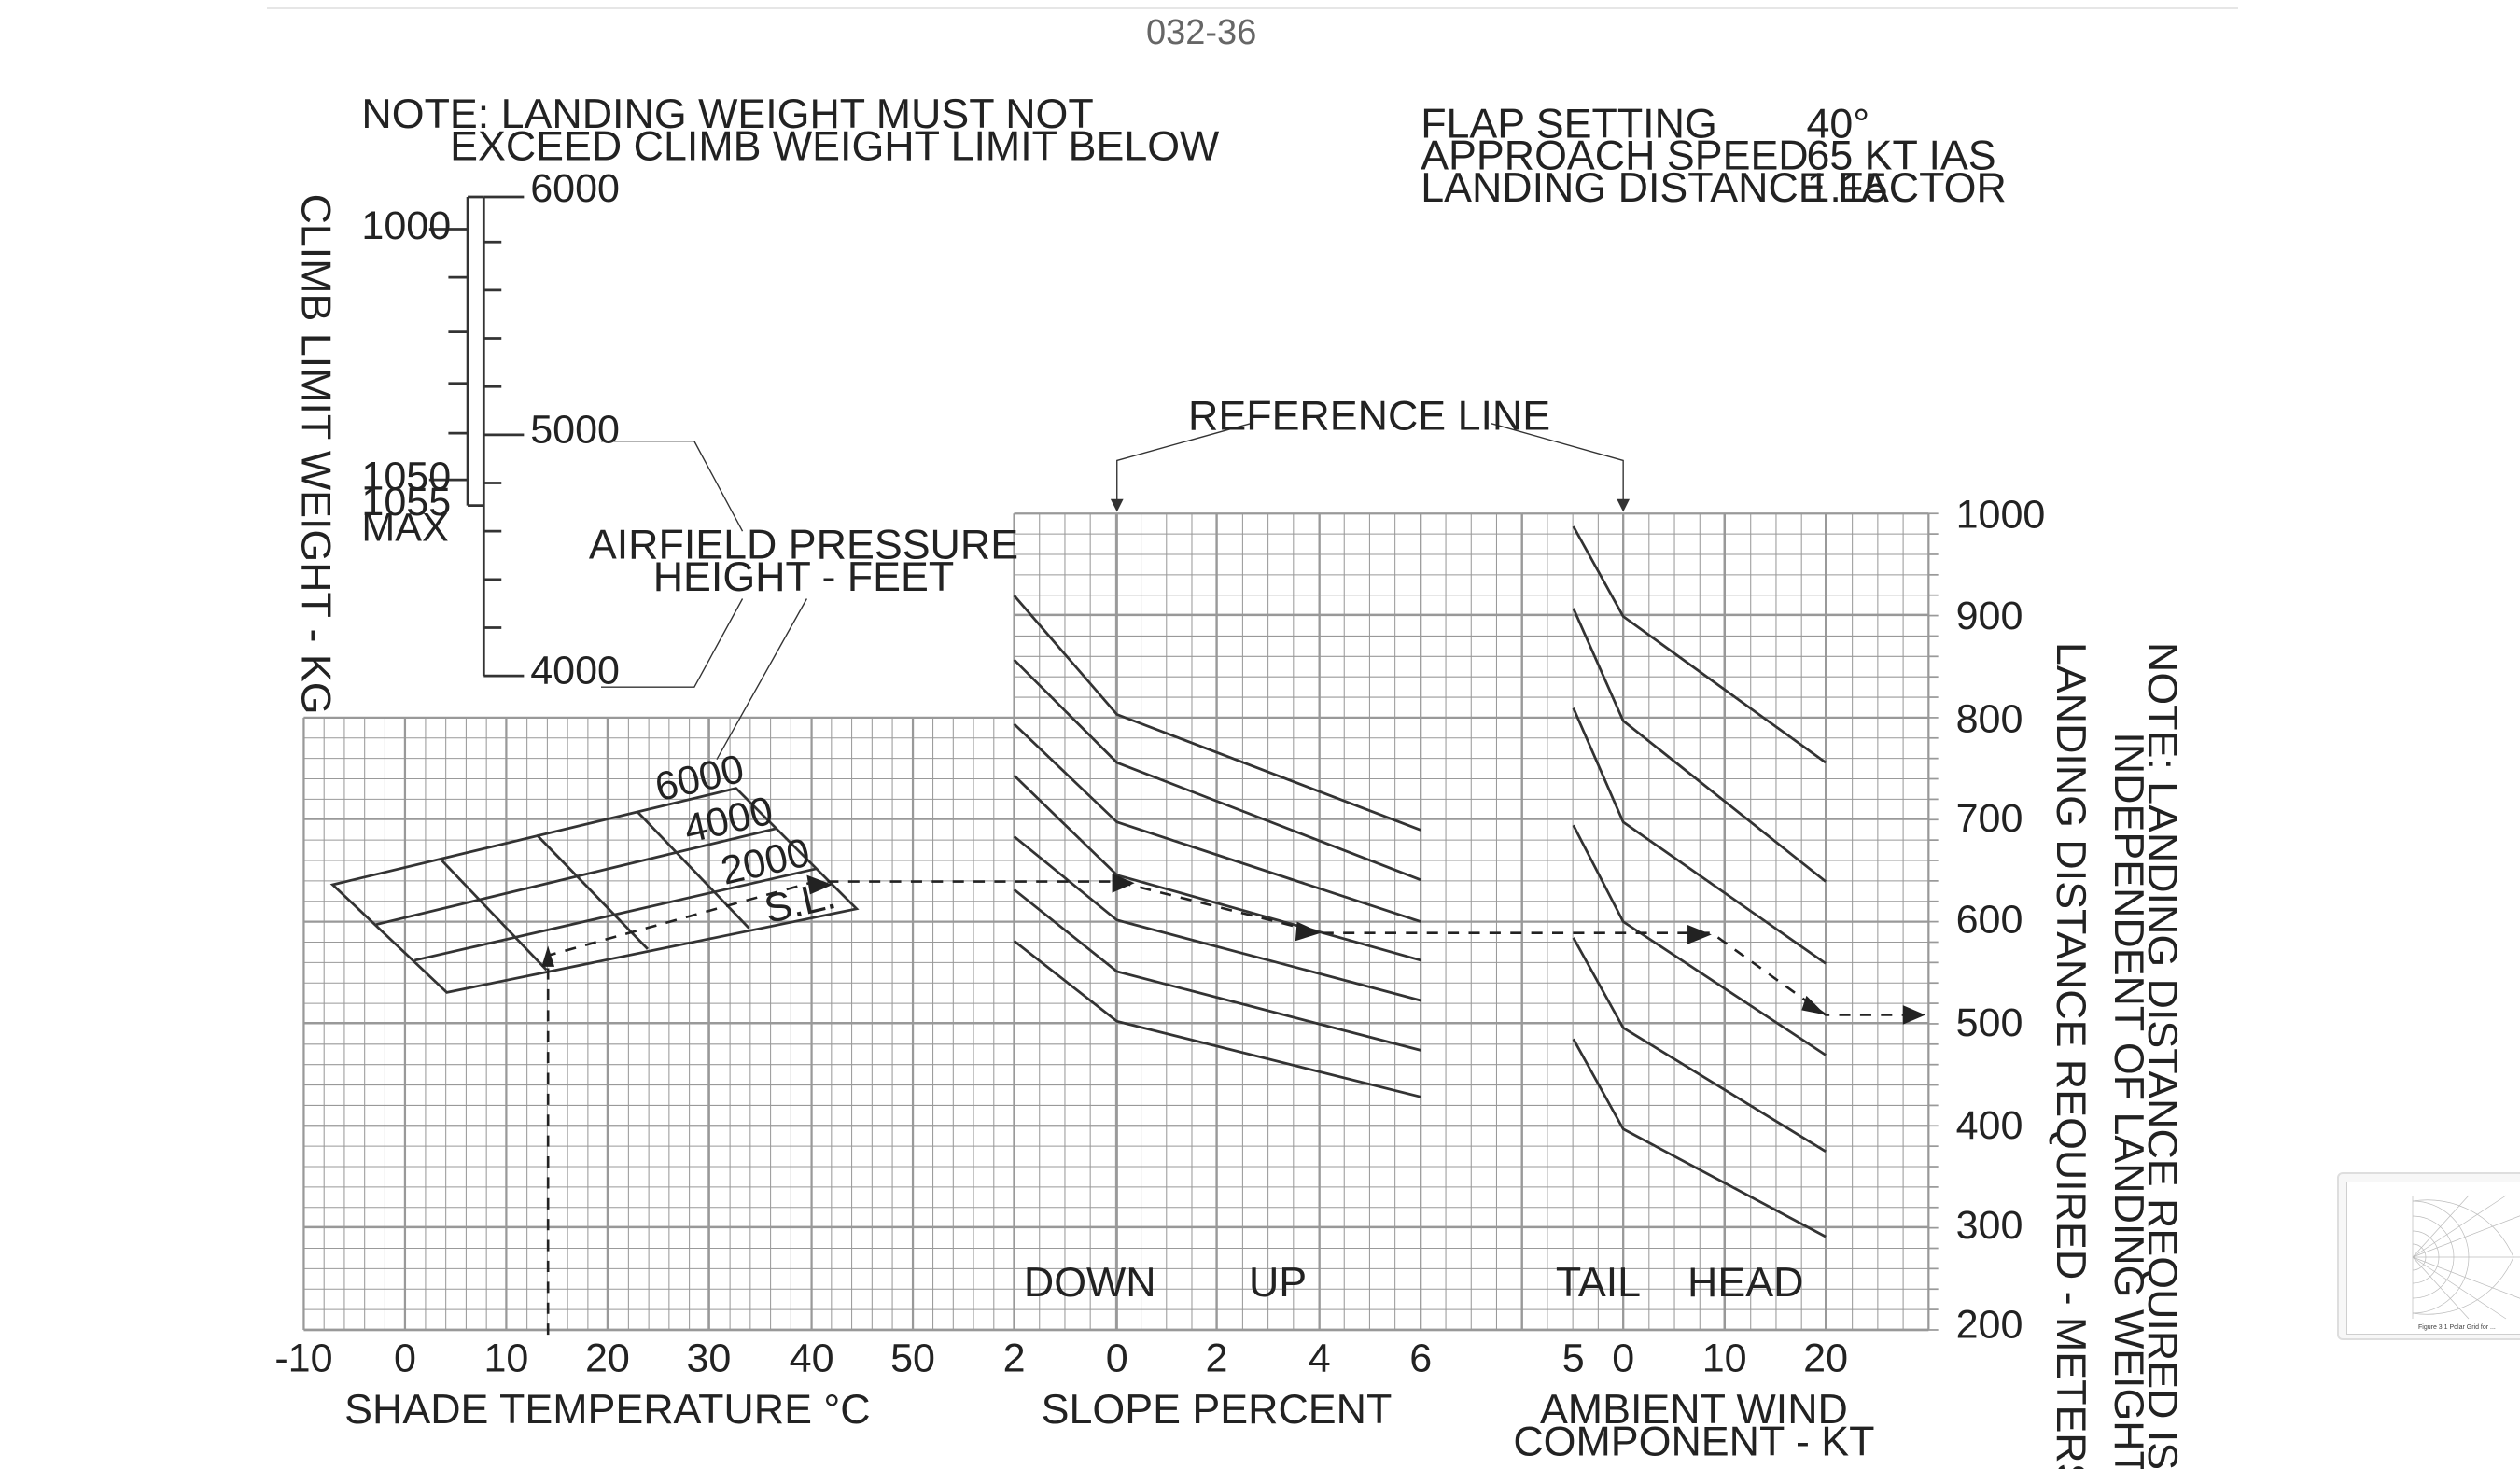 Image resolution: width=2520 pixels, height=1469 pixels. What do you see at coordinates (1745, 1282) in the screenshot?
I see `wind-head-label: HEAD` at bounding box center [1745, 1282].